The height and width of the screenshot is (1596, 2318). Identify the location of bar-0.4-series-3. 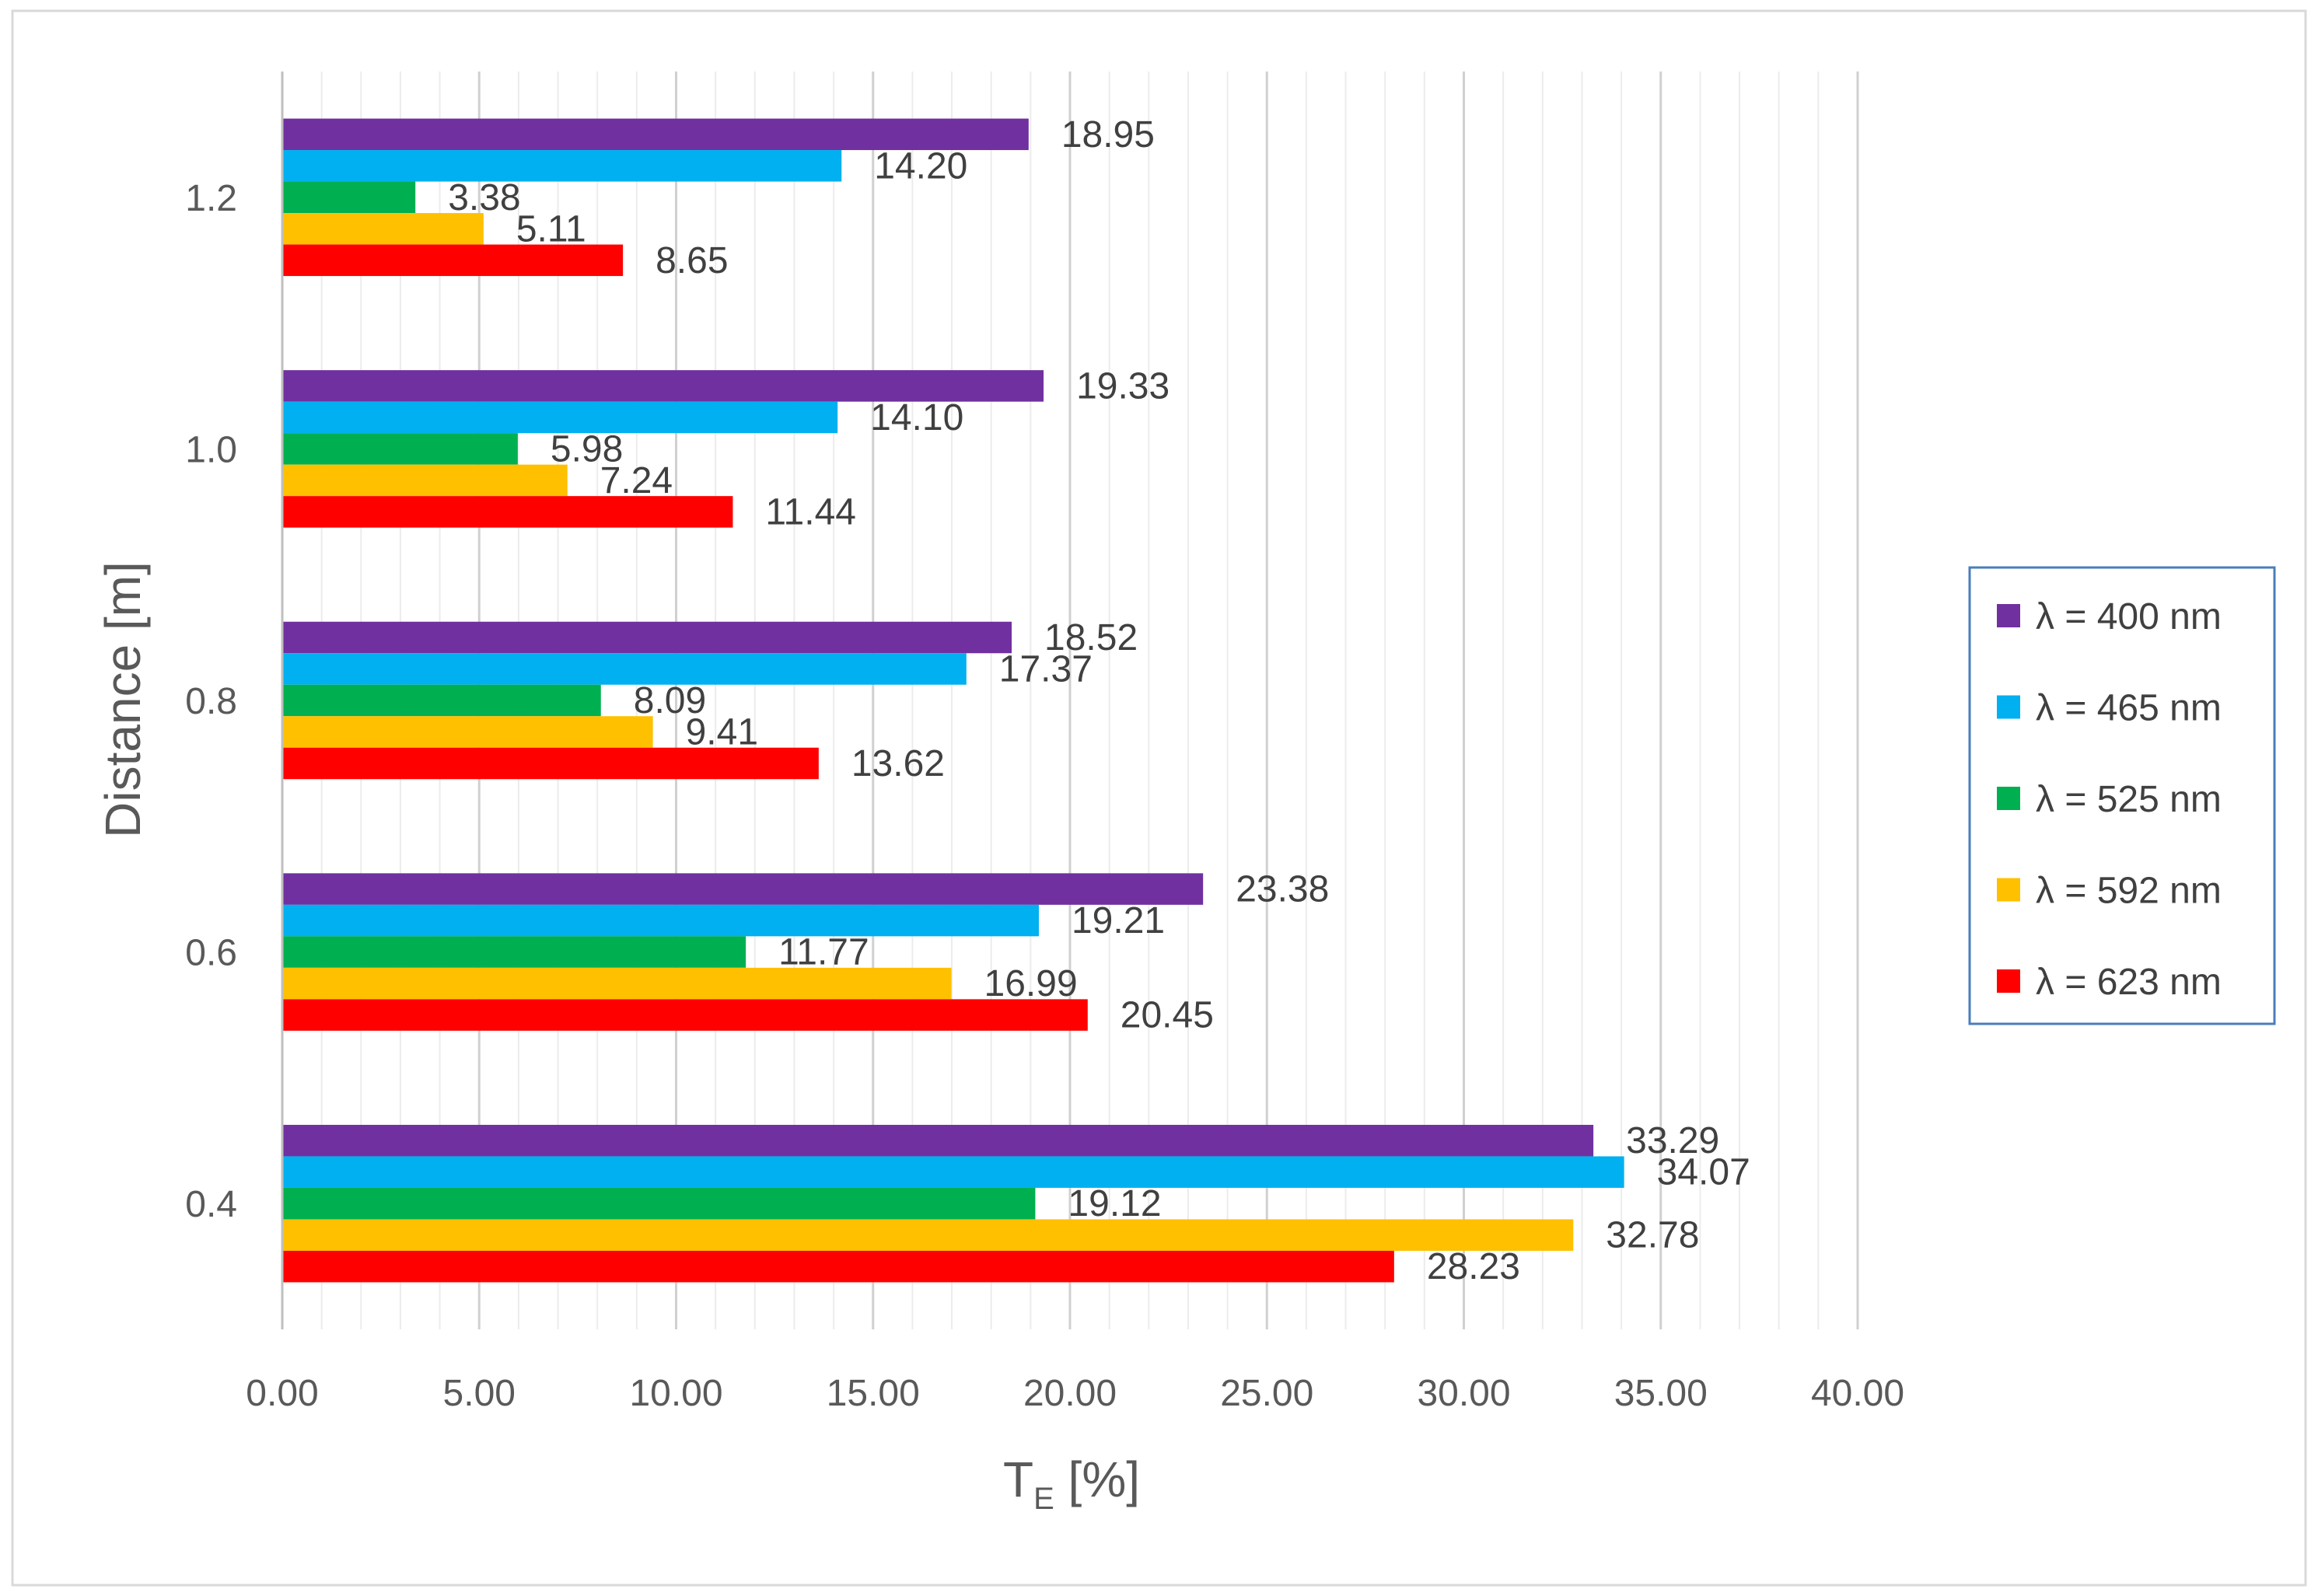
(659, 1204).